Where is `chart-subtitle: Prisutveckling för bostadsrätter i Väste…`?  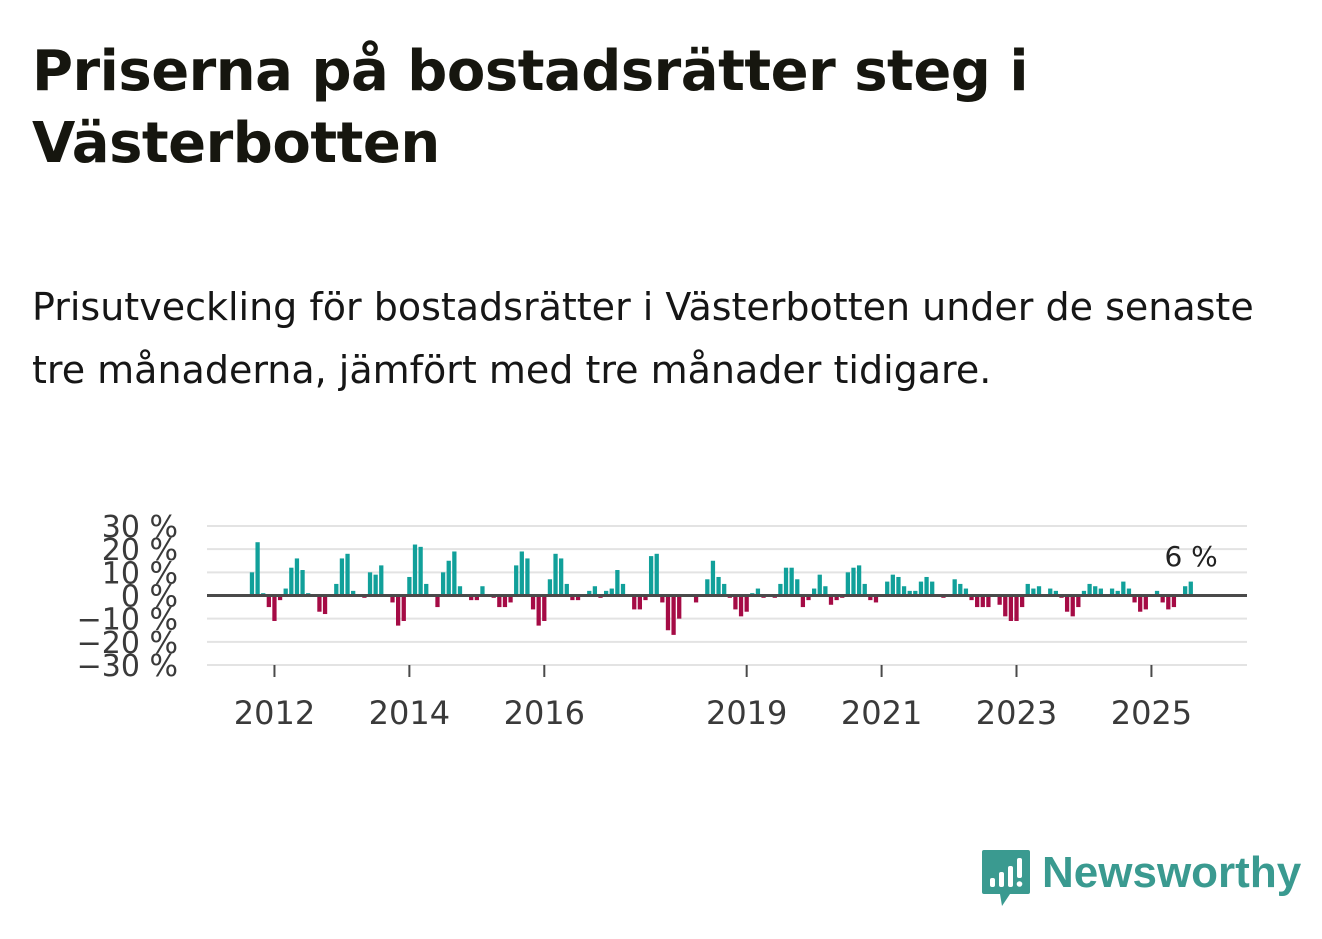
chart-subtitle: Prisutveckling för bostadsrätter i Väste… is located at coordinates (643, 338).